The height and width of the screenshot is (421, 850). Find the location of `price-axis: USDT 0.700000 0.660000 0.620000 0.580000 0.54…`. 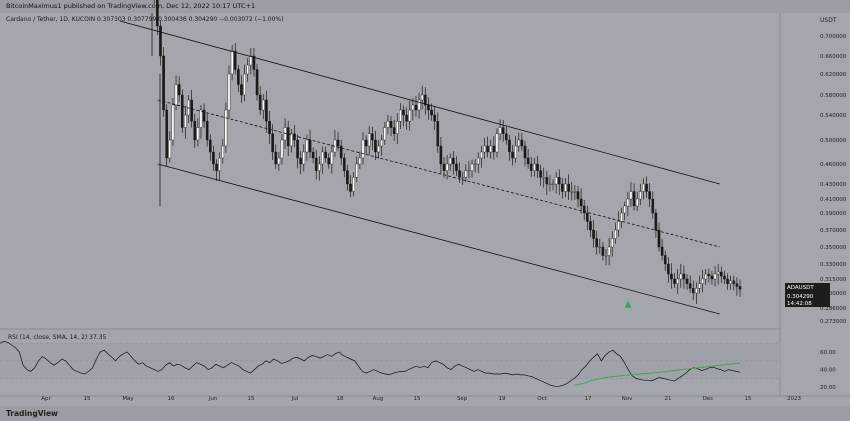

price-axis: USDT 0.700000 0.660000 0.620000 0.580000 0.54… is located at coordinates (833, 171).